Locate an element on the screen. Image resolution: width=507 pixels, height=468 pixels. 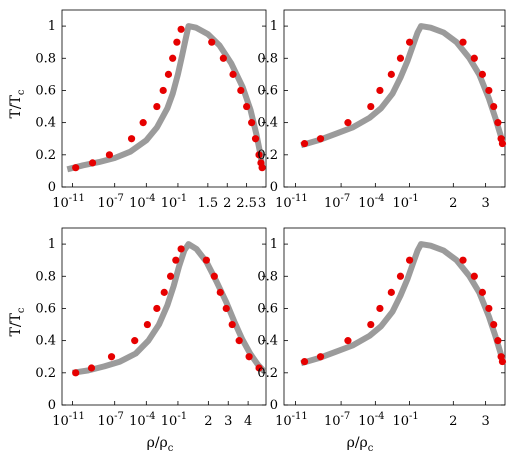
x-tick-label: 10⁻⁴ is located at coordinates (142, 420).